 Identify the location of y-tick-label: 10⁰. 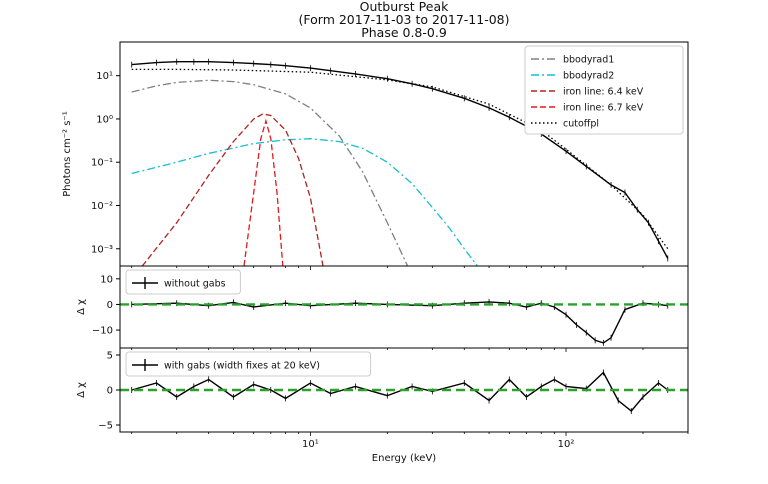
(104, 119).